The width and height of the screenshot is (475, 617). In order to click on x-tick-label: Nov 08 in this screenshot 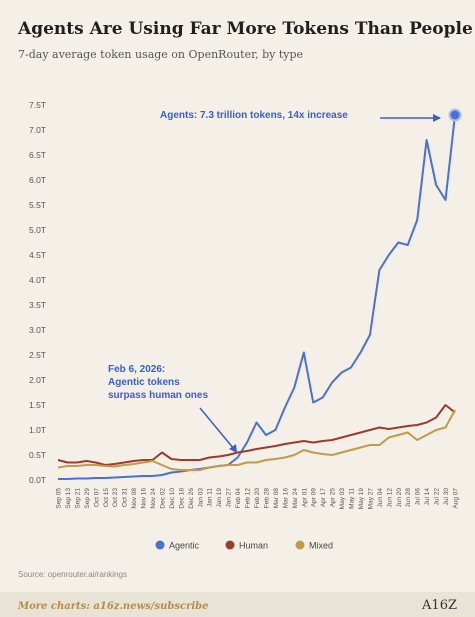, I will do `click(134, 498)`.